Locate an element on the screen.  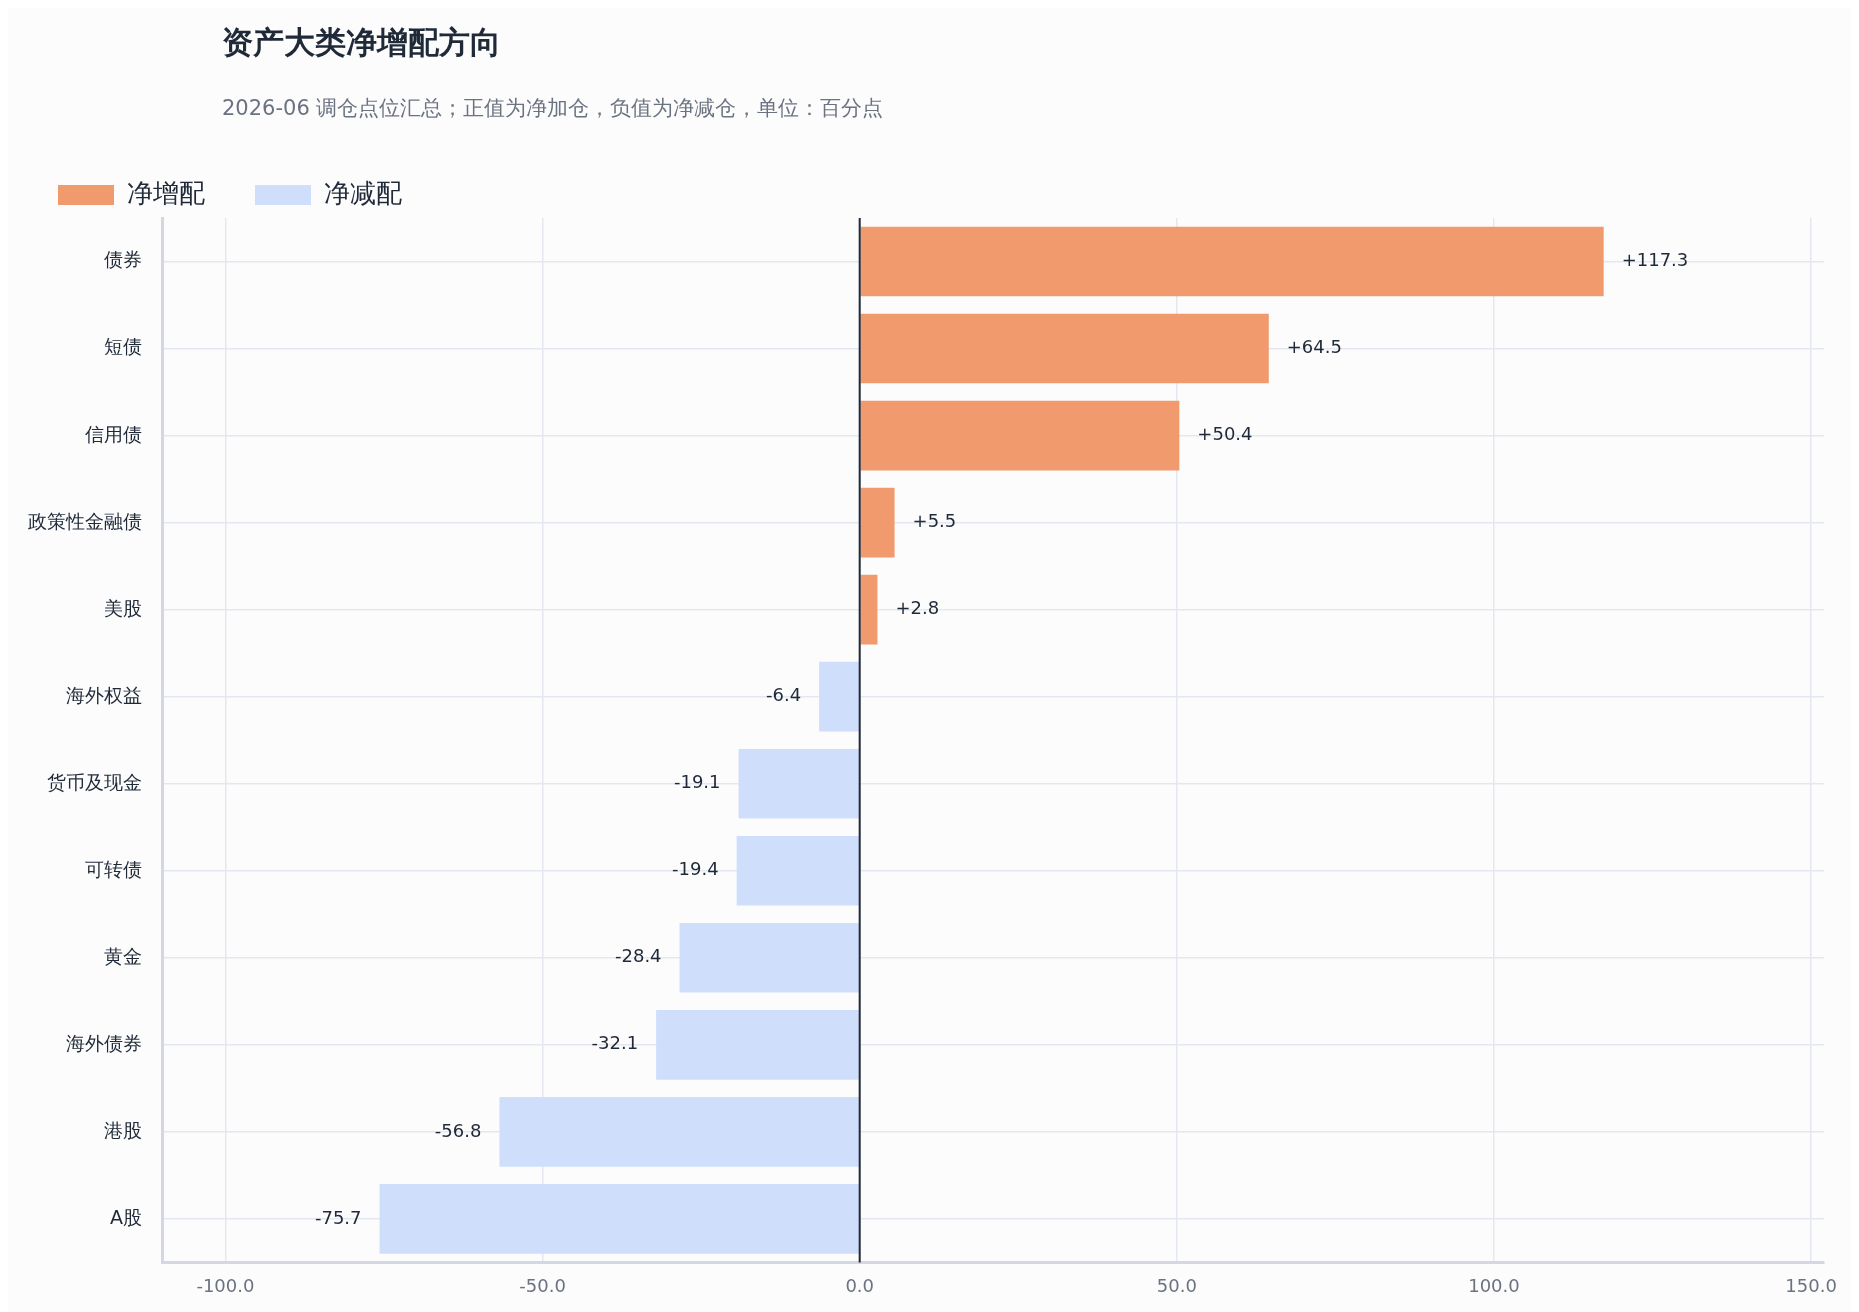
y-tick-label: 债券 is located at coordinates (123, 259).